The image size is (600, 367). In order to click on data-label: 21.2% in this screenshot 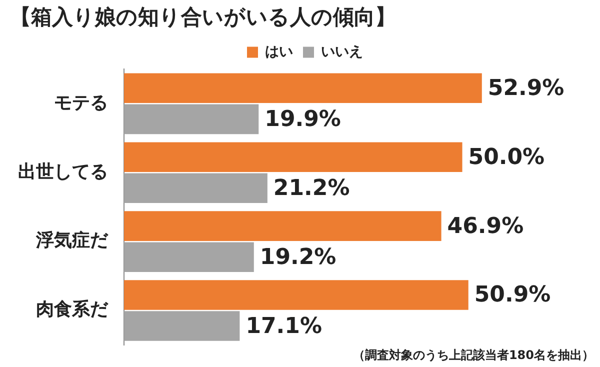, I will do `click(311, 188)`.